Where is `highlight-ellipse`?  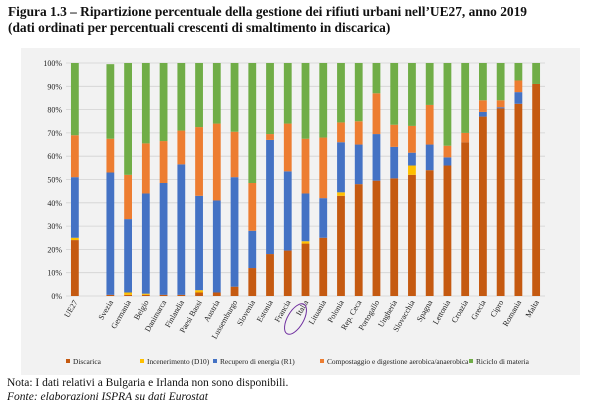
highlight-ellipse is located at coordinates (295, 319).